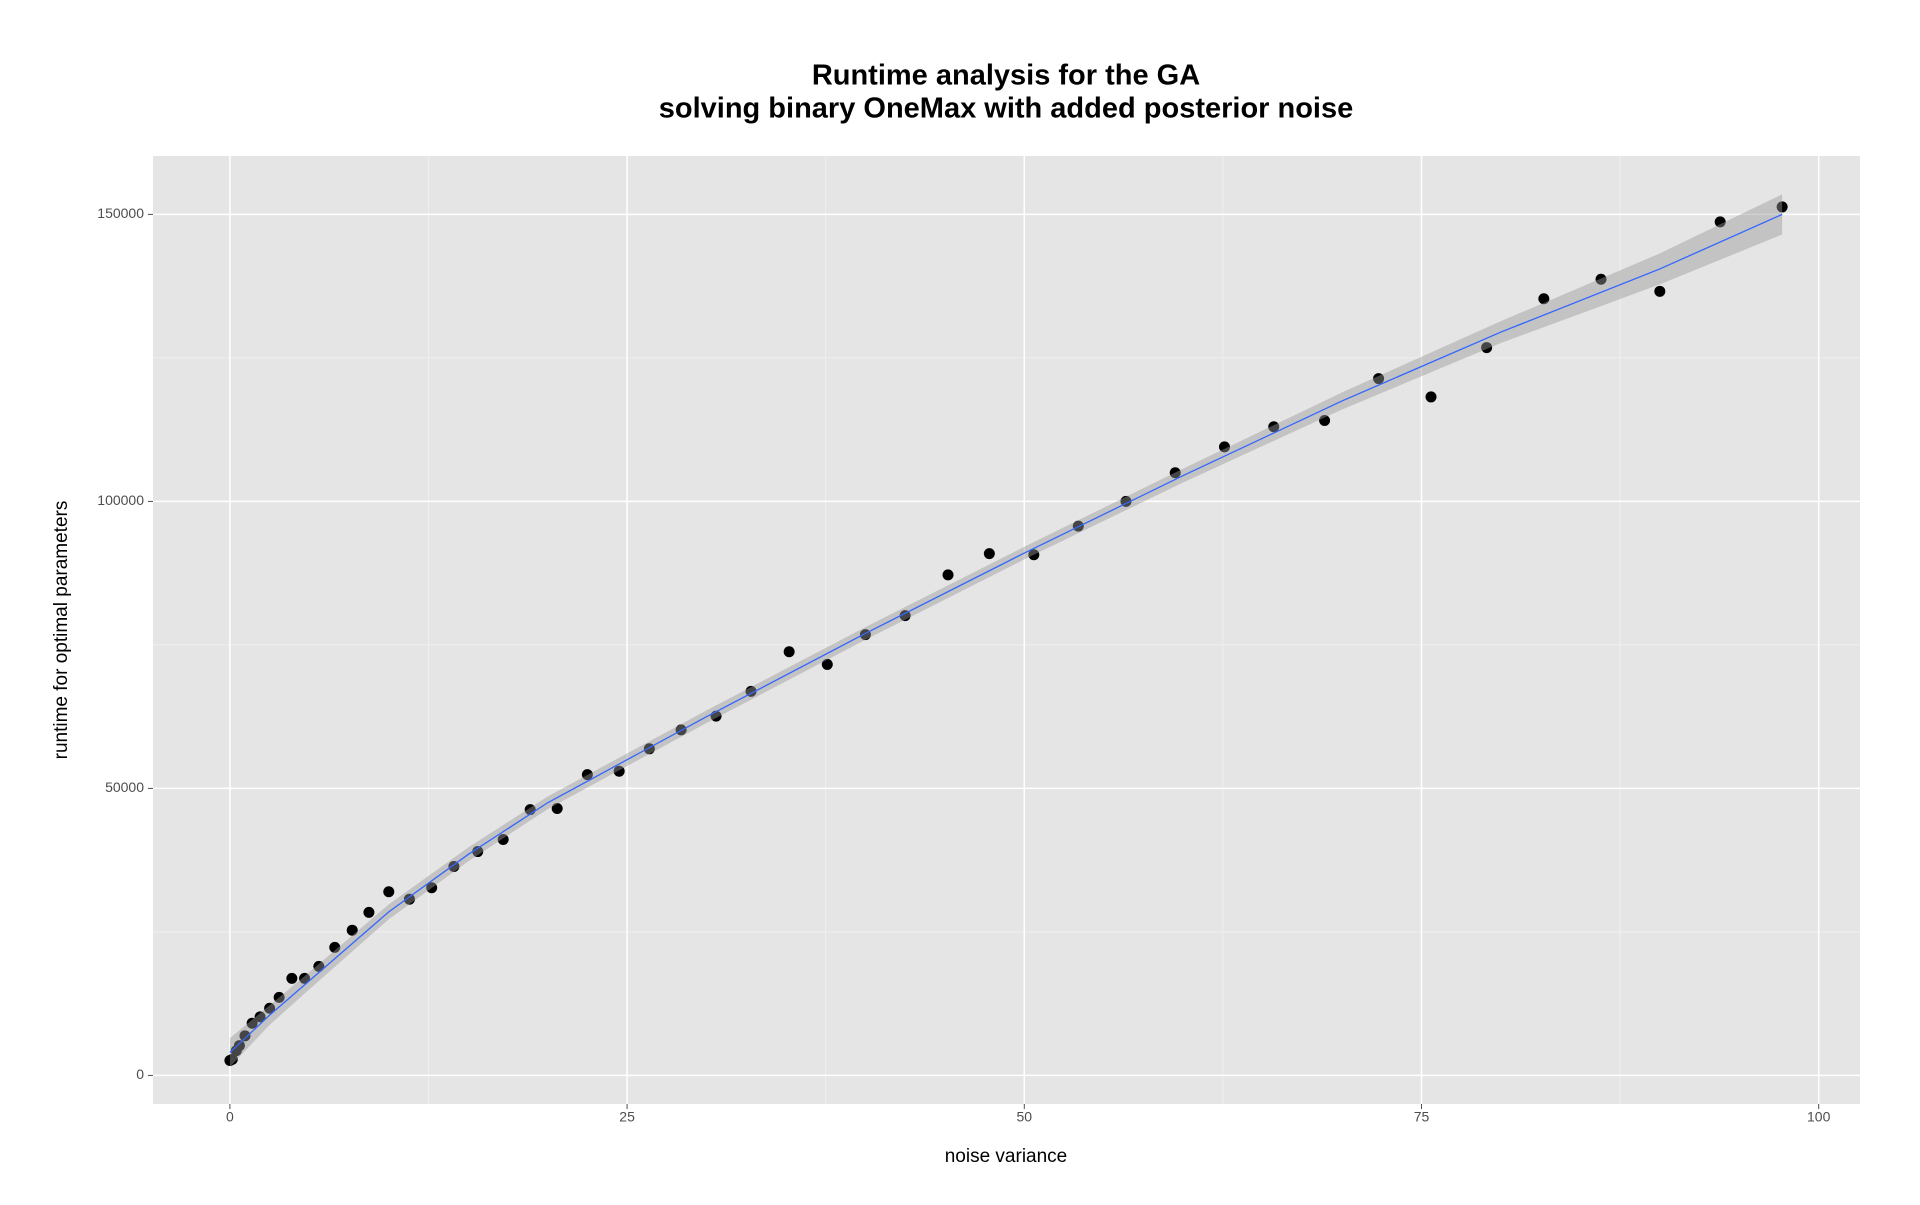  I want to click on x-tick-label: 75, so click(1422, 1117).